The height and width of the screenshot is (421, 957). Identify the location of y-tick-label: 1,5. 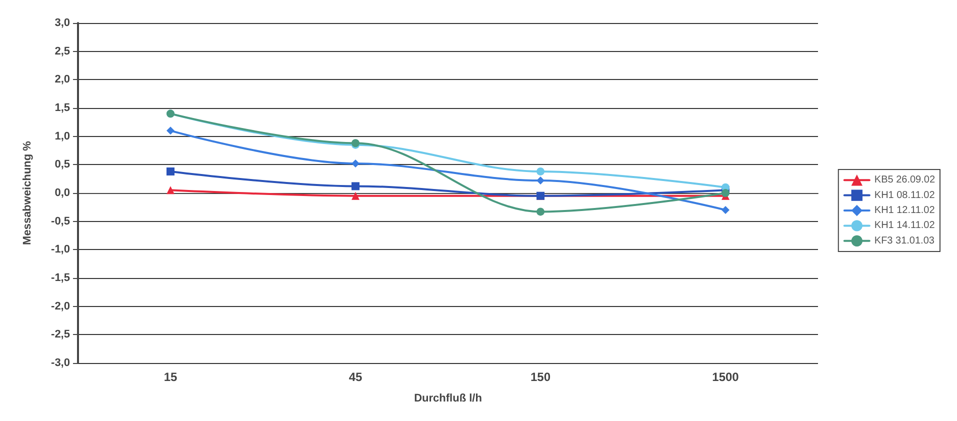
(62, 108).